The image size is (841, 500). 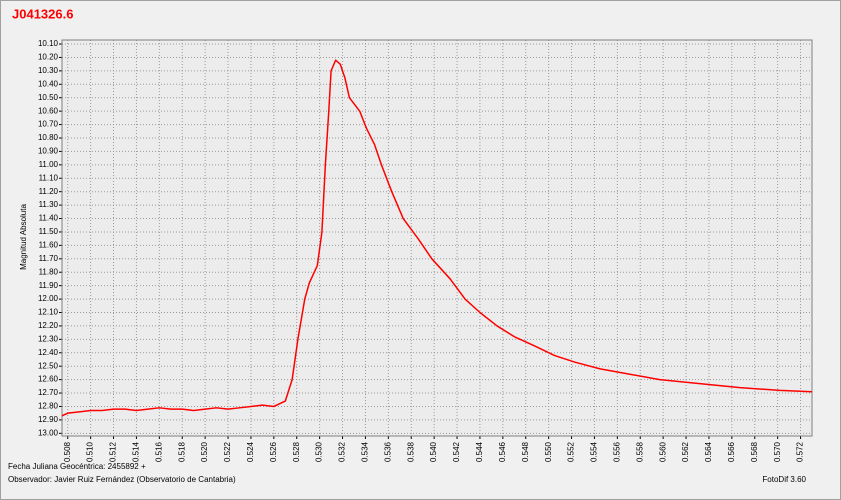 What do you see at coordinates (48, 432) in the screenshot?
I see `y-tick-label: 13.00` at bounding box center [48, 432].